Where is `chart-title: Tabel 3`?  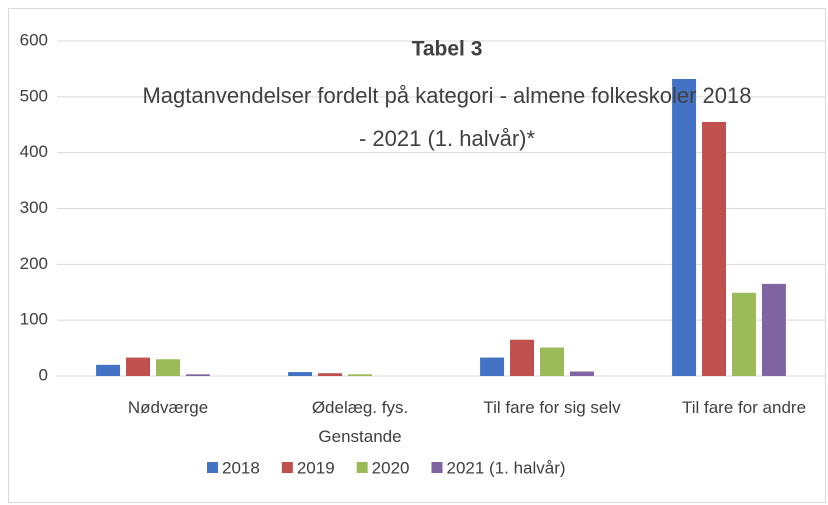 chart-title: Tabel 3 is located at coordinates (447, 49).